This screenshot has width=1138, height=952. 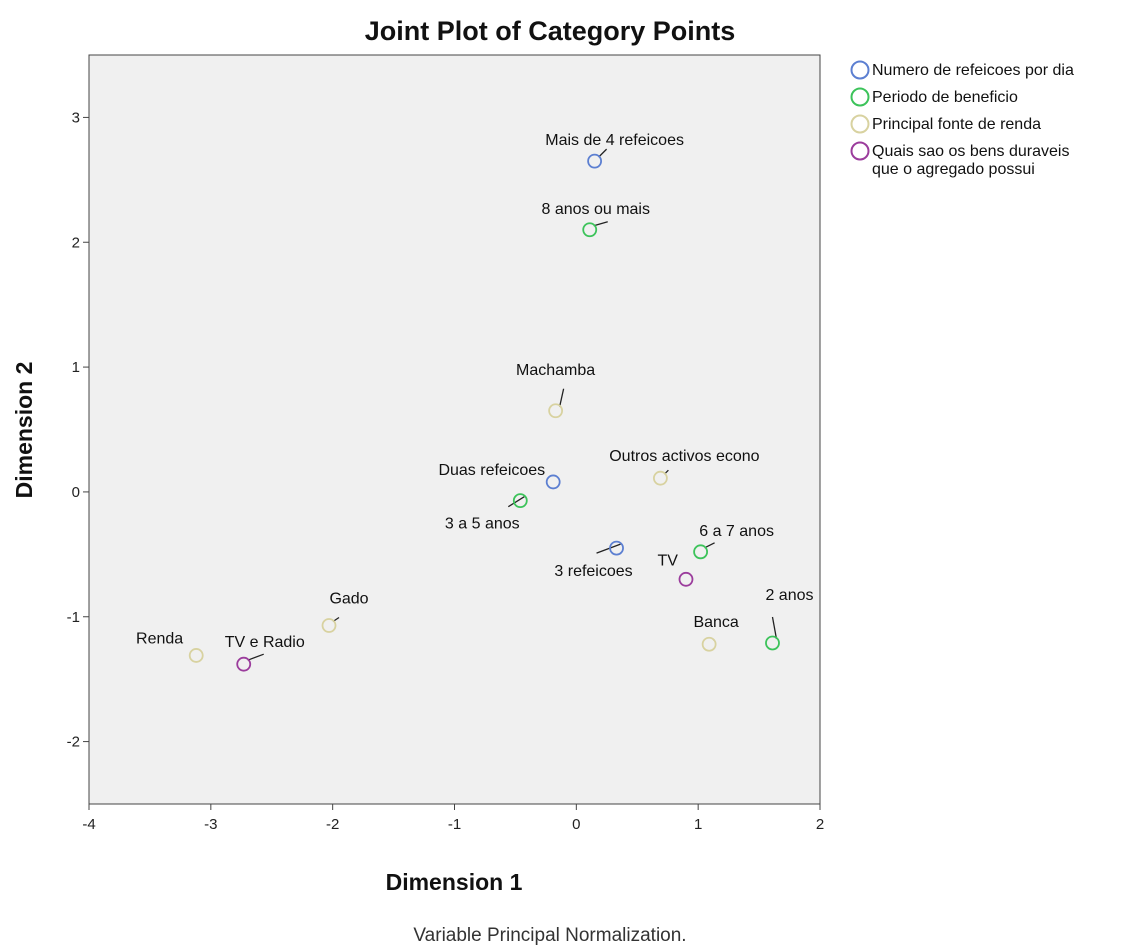 I want to click on x-tick-label: 2, so click(x=820, y=824).